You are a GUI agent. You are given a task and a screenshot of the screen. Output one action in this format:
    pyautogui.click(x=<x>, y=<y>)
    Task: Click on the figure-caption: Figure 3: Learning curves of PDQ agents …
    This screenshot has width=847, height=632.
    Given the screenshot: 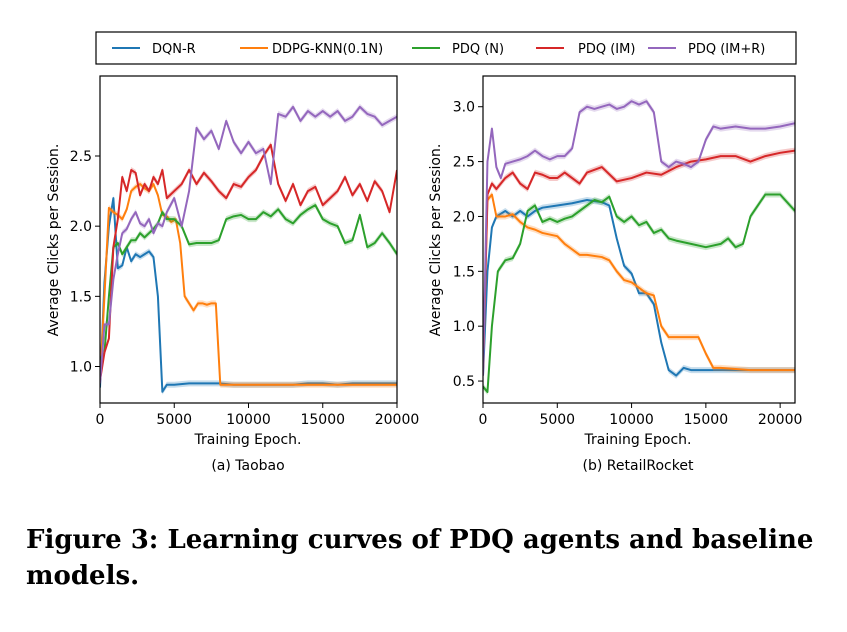 What is the action you would take?
    pyautogui.click(x=420, y=558)
    